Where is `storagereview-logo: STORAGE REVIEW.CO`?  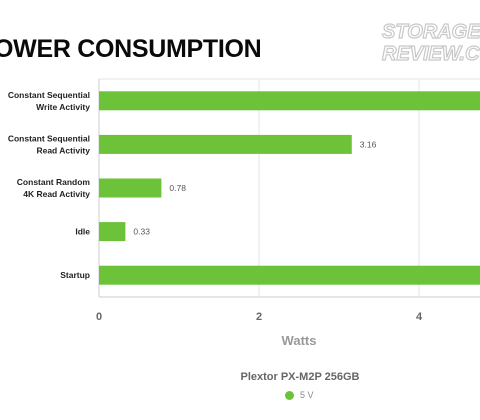
storagereview-logo: STORAGE REVIEW.CO is located at coordinates (430, 42).